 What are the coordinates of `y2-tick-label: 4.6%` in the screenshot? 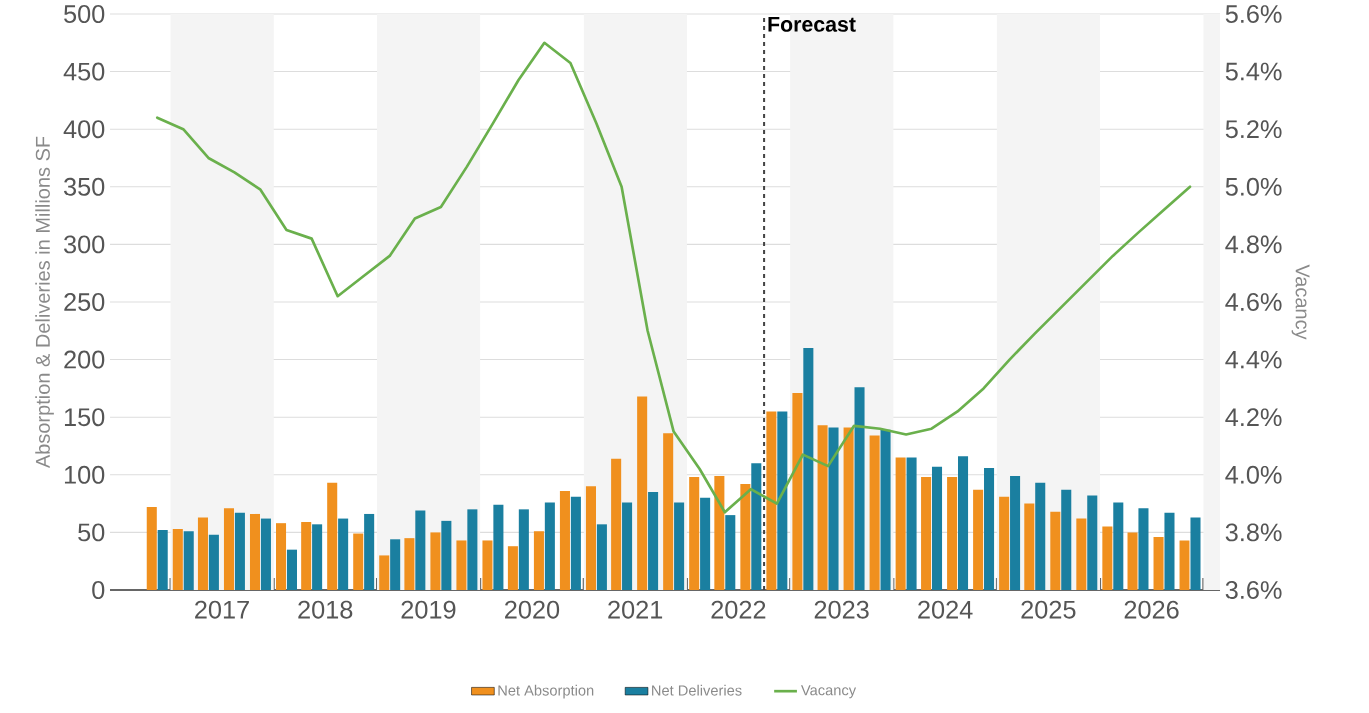 It's located at (1253, 302).